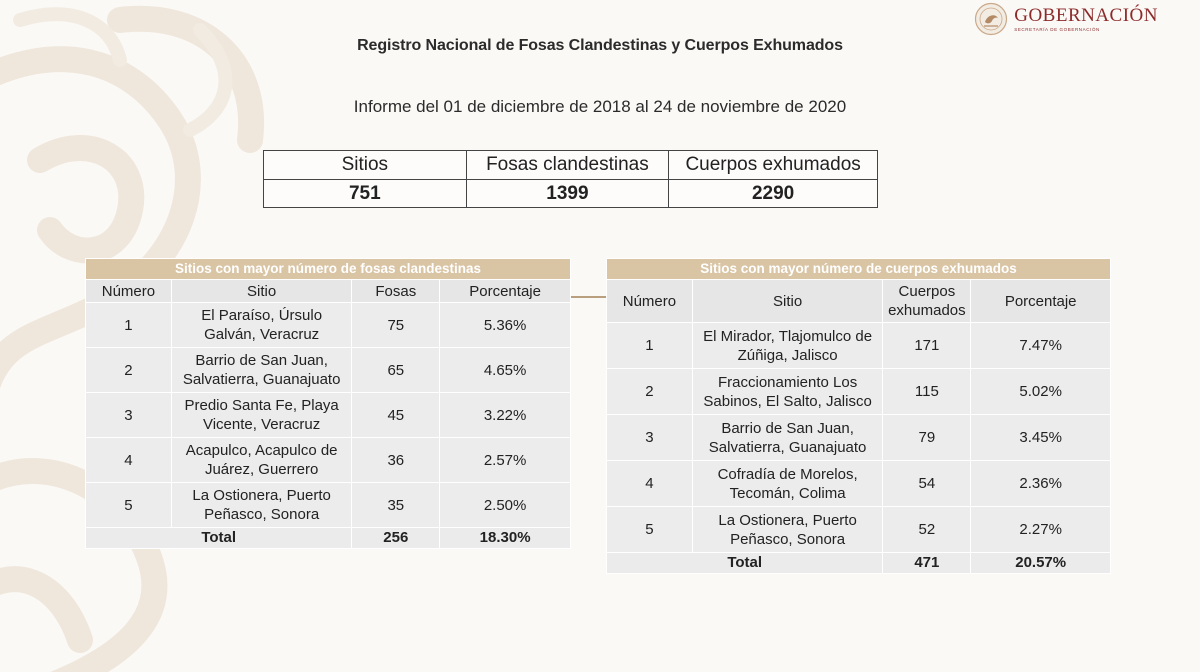 This screenshot has width=1200, height=672. I want to click on table-connector-line, so click(588, 297).